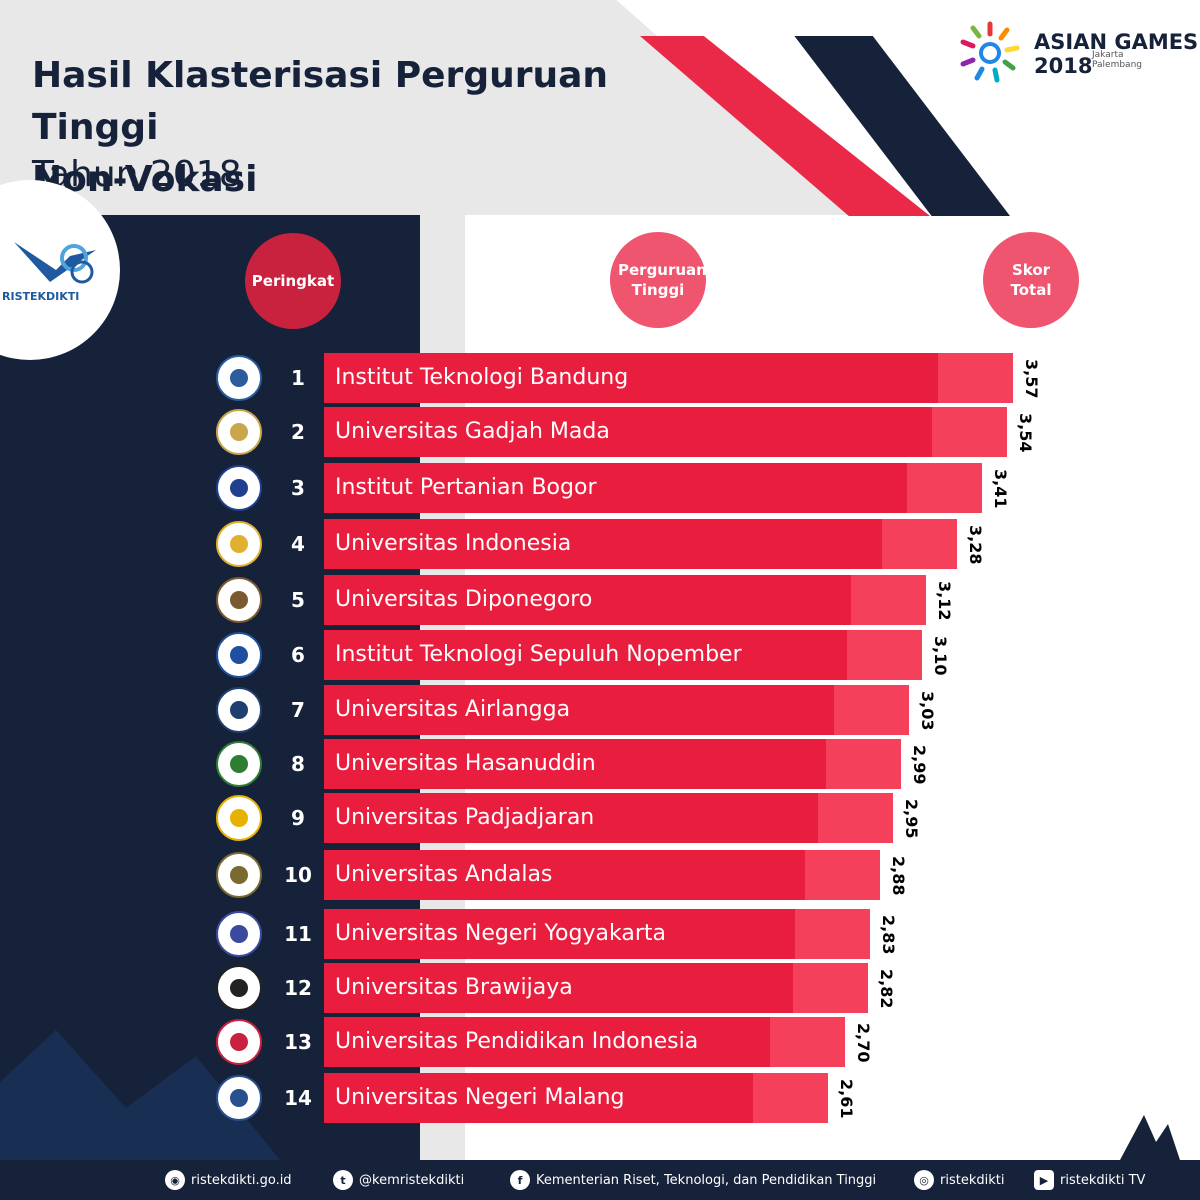  Describe the element at coordinates (520, 1180) in the screenshot. I see `facebook-icon: f` at that location.